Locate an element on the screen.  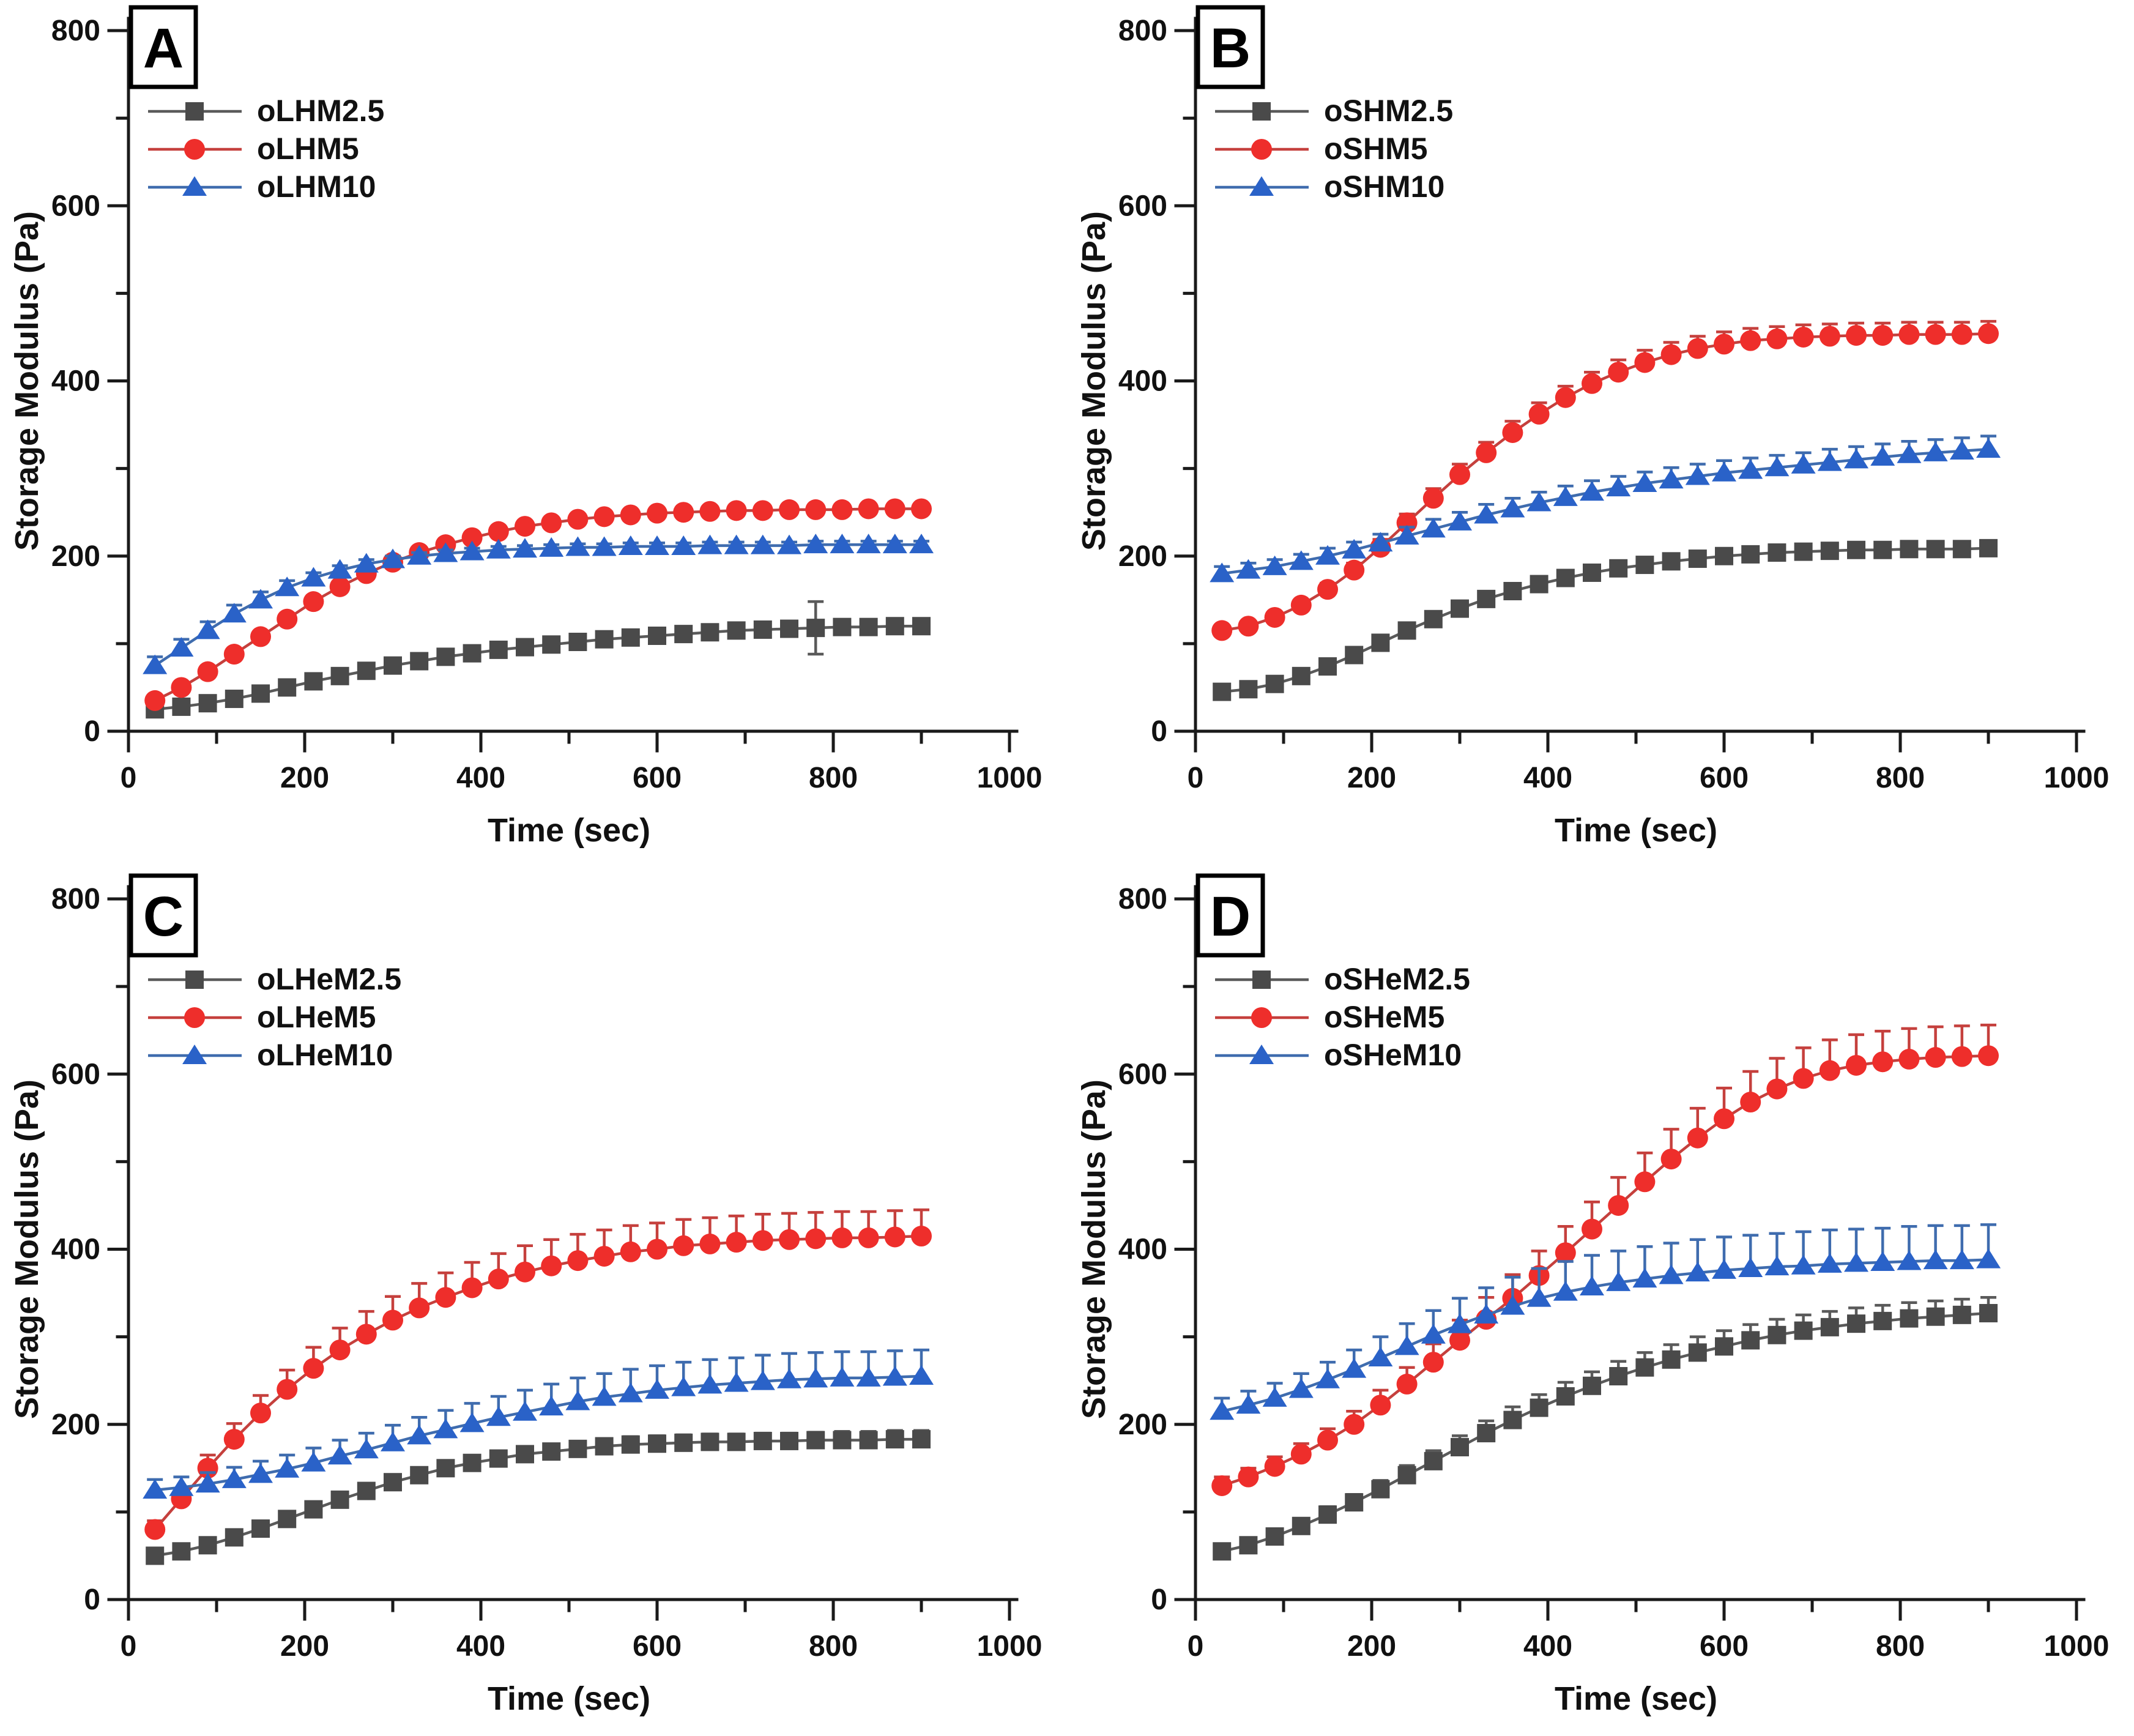
series-oSHeM5 is located at coordinates (1605, 1259).